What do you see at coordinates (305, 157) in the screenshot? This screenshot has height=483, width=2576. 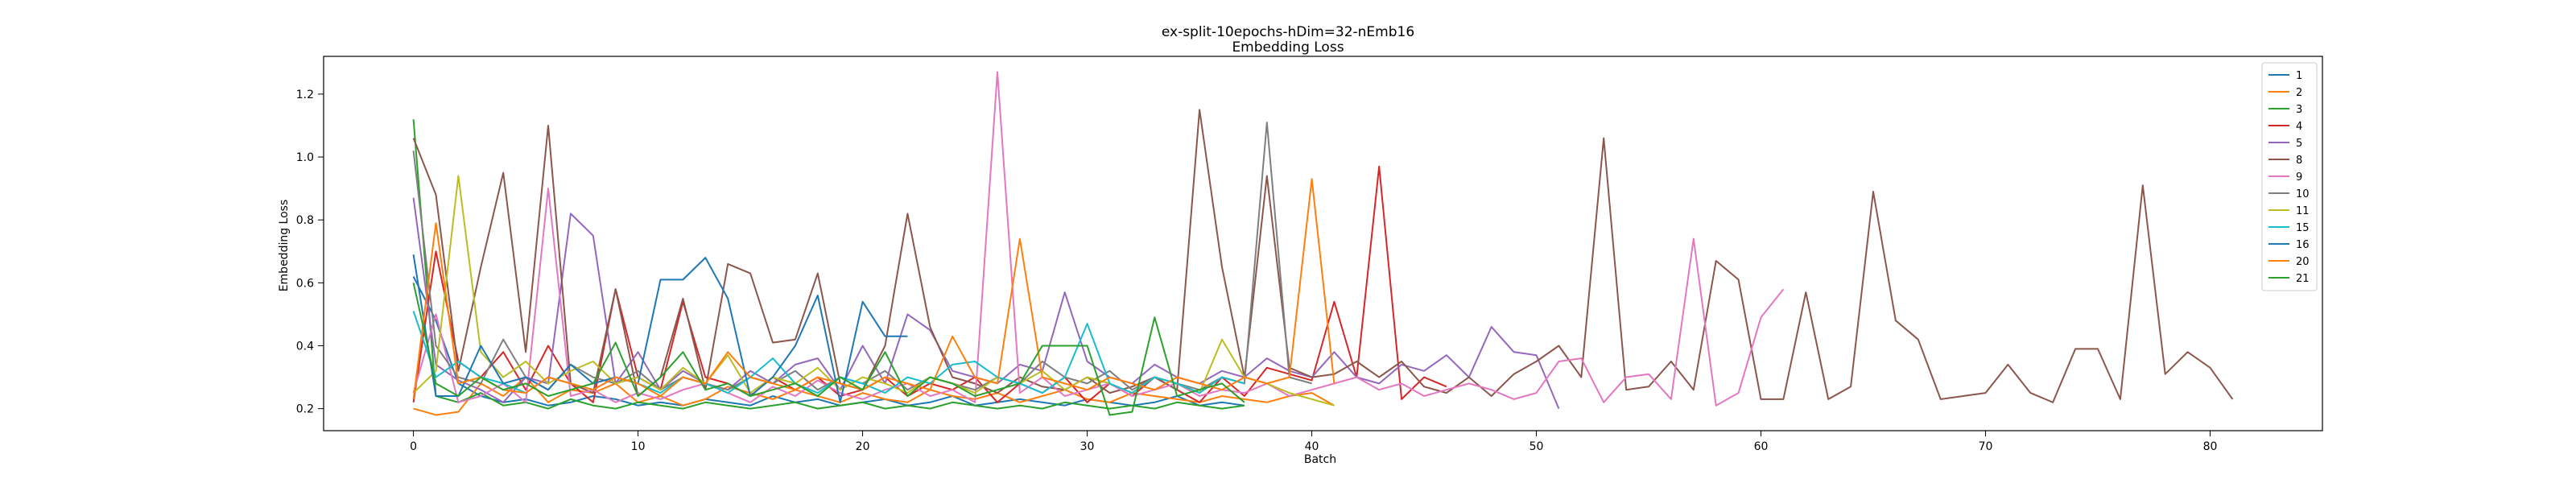 I see `y-tick-label: 1.0` at bounding box center [305, 157].